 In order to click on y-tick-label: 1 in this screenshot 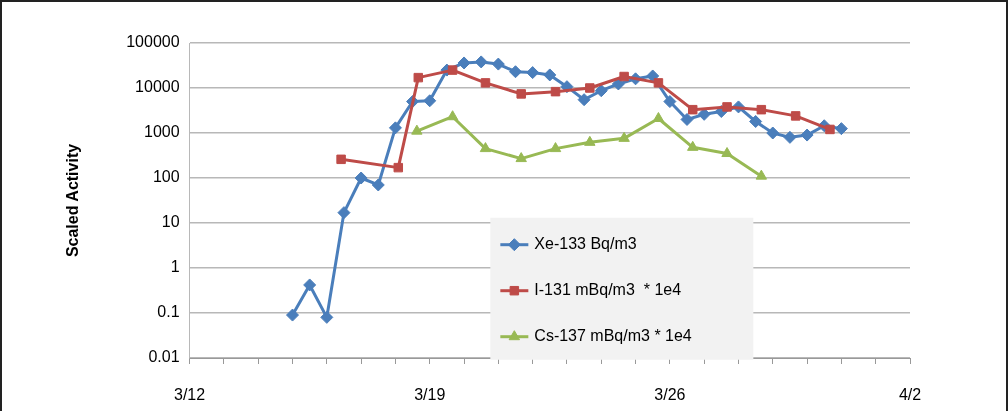, I will do `click(175, 267)`.